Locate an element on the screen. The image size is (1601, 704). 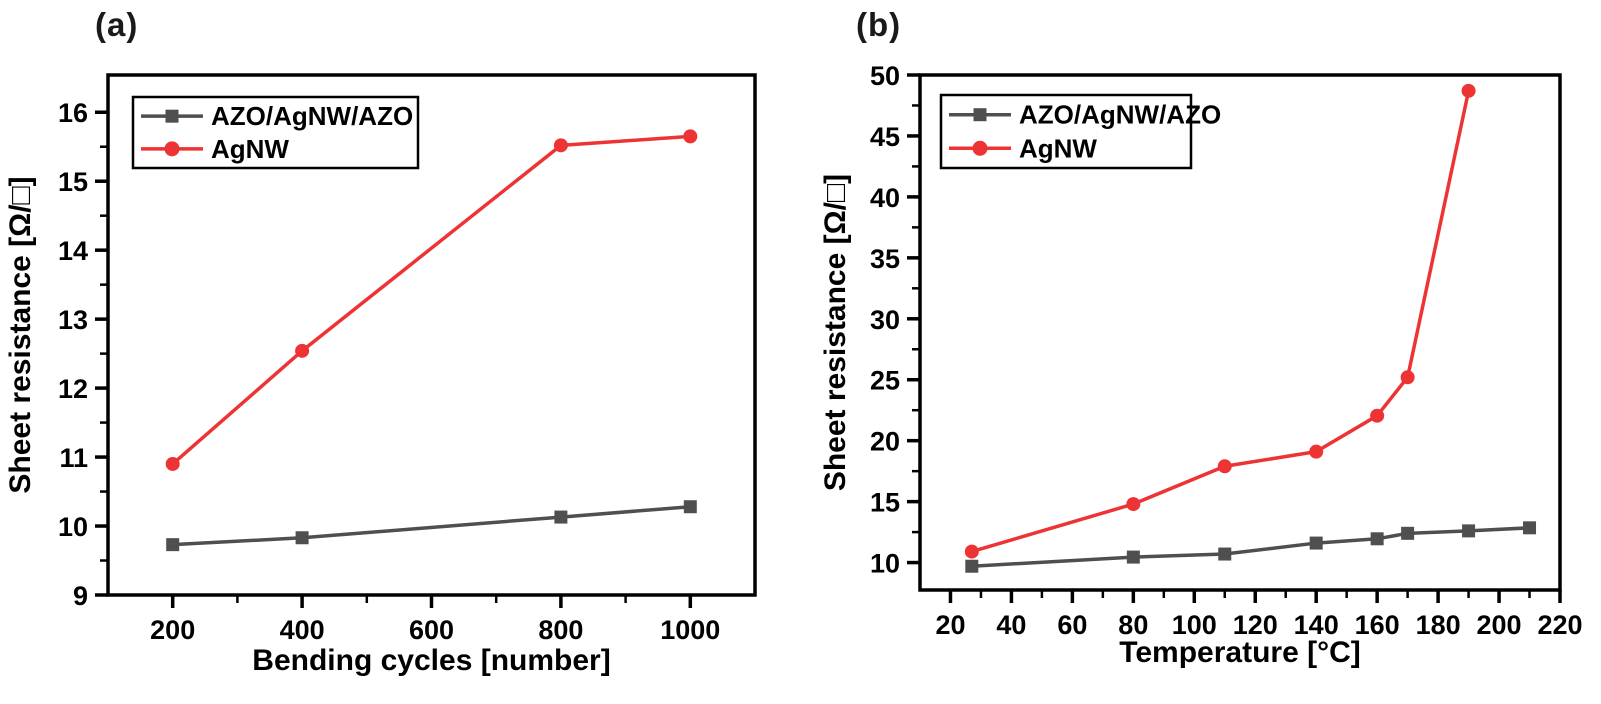
chart-b-y-tick-label: 35 is located at coordinates (885, 259).